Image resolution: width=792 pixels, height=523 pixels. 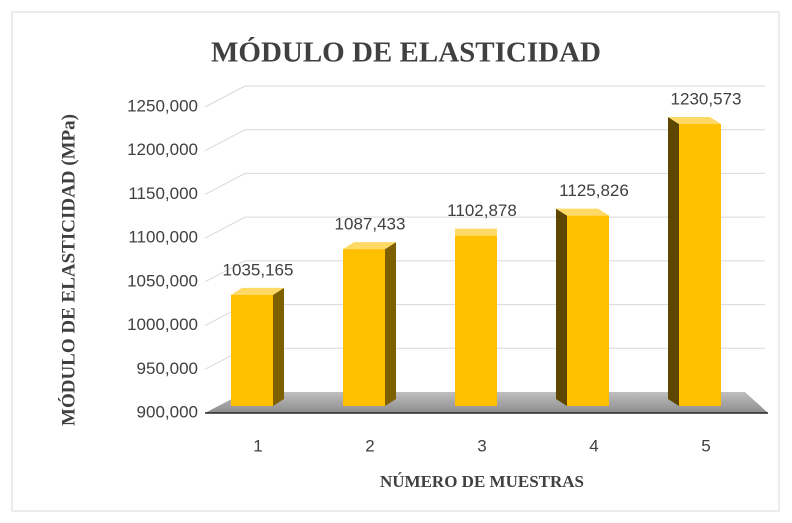 What do you see at coordinates (162, 105) in the screenshot?
I see `y-tick-label: 1250,000` at bounding box center [162, 105].